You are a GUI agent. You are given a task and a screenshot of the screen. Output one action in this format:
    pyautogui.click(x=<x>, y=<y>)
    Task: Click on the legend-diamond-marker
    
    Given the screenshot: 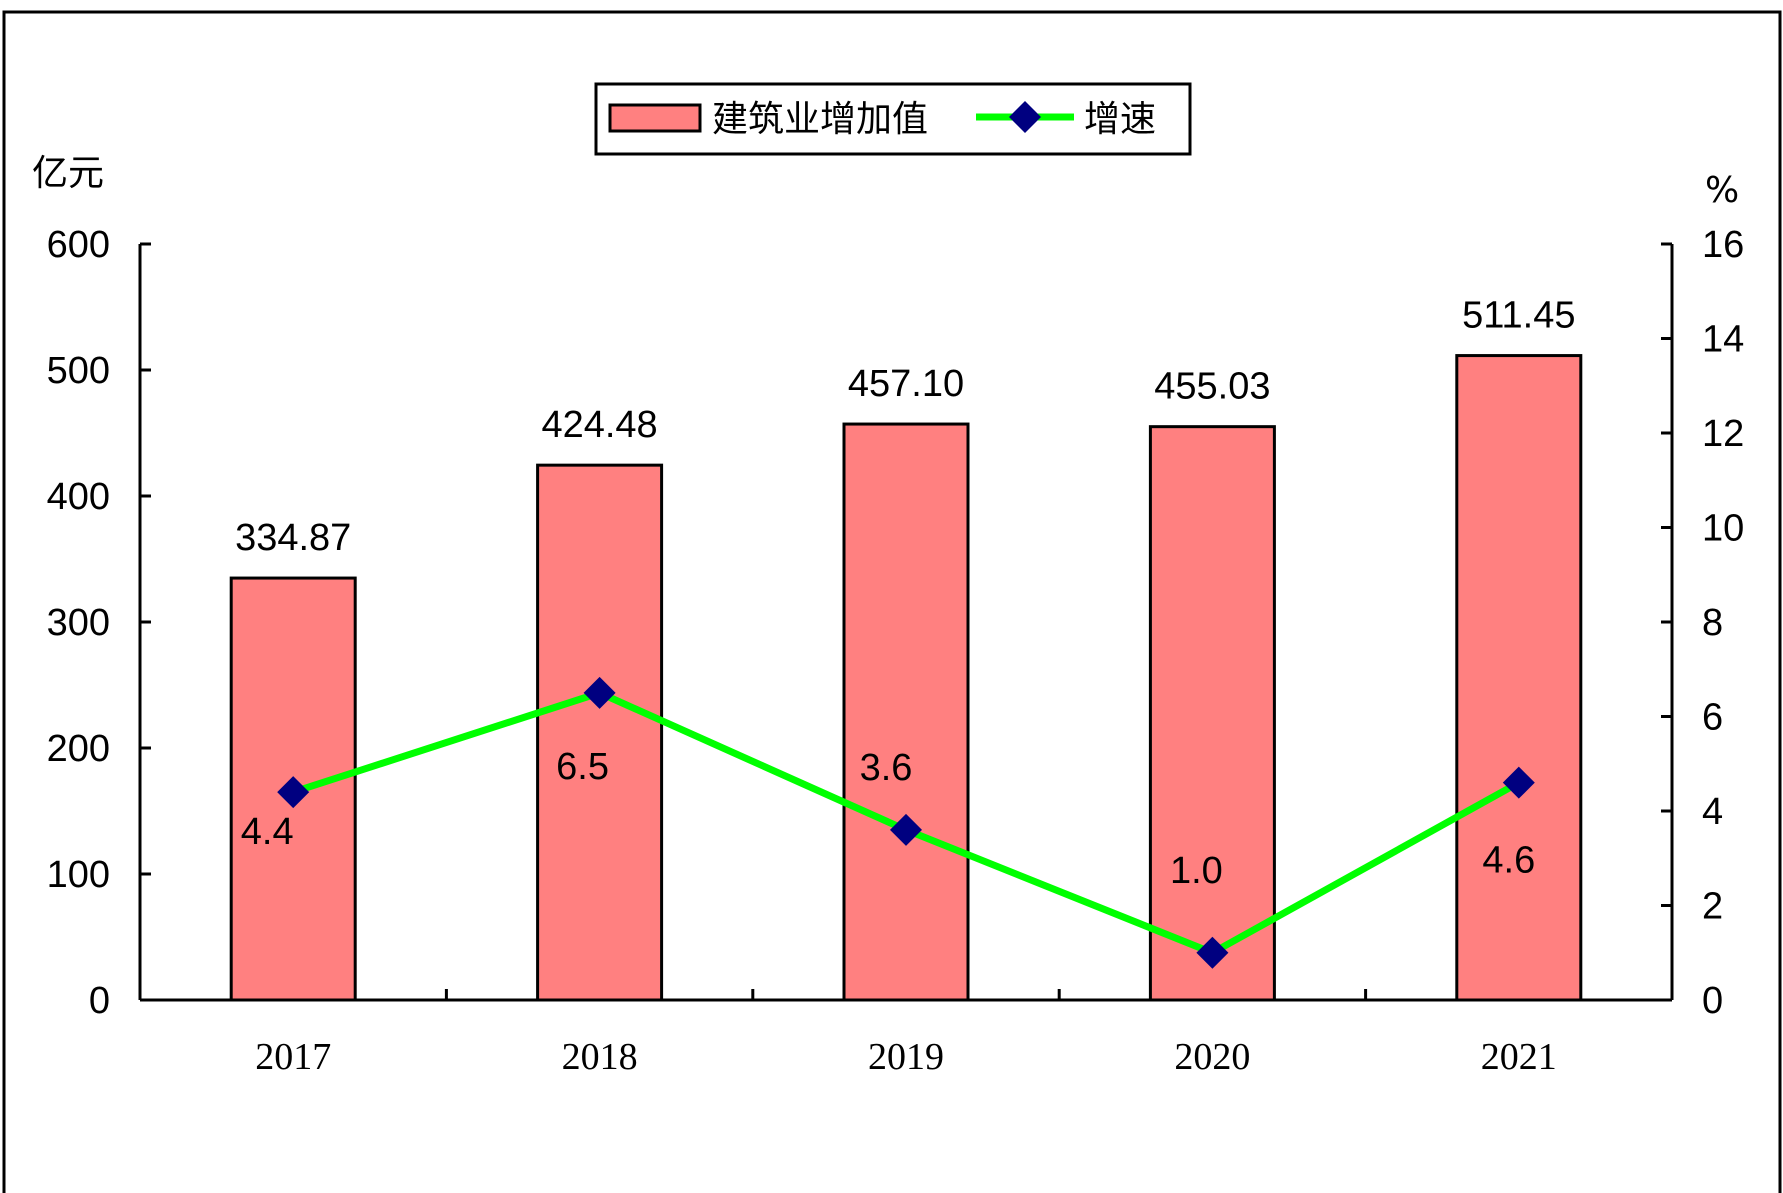 What is the action you would take?
    pyautogui.click(x=1025, y=117)
    